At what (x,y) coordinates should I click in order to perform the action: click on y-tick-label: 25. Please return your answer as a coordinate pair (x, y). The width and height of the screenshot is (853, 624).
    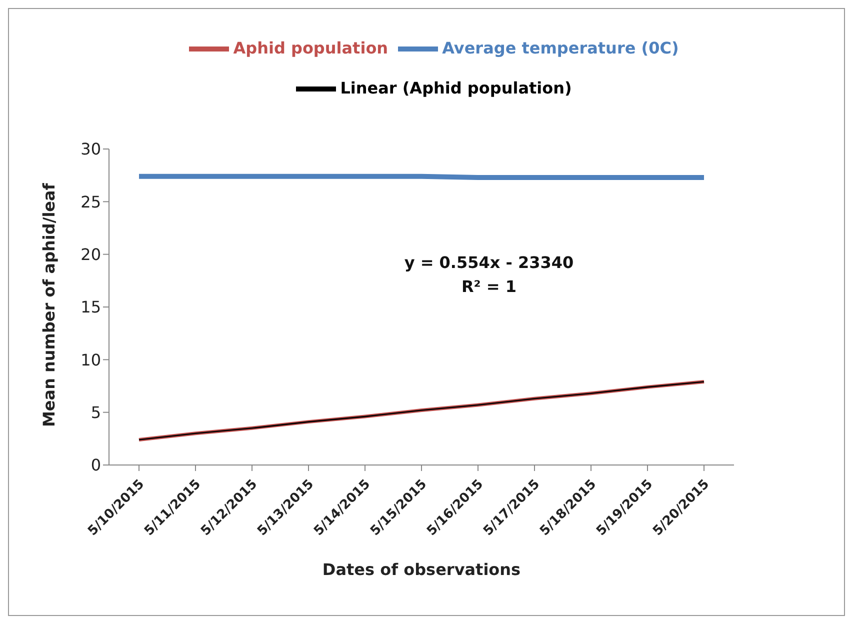
    Looking at the image, I should click on (90, 202).